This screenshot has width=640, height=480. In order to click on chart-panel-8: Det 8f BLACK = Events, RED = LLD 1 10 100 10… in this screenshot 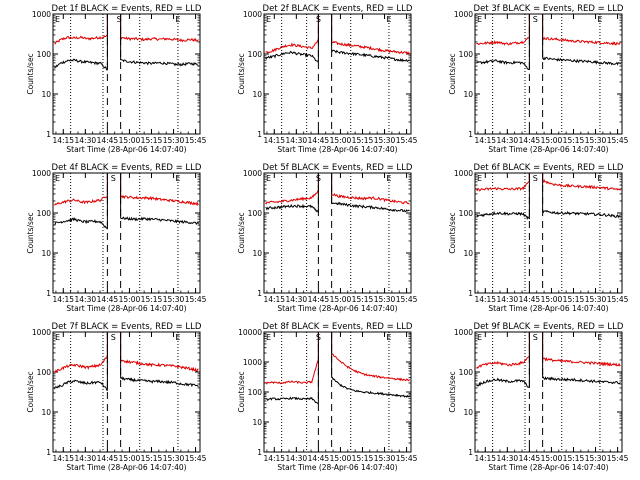, I will do `click(327, 397)`.